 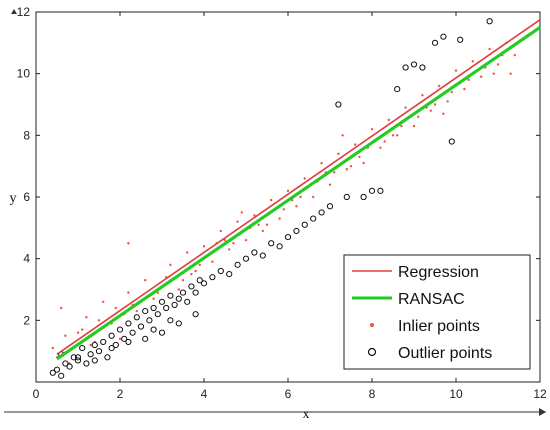 What do you see at coordinates (431, 299) in the screenshot?
I see `legend-label: RANSAC` at bounding box center [431, 299].